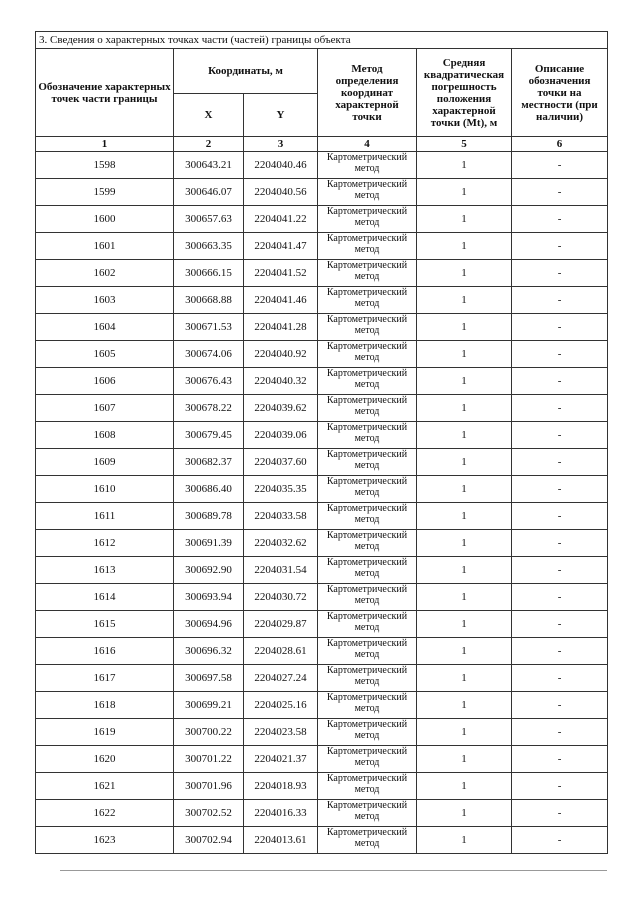 Image resolution: width=640 pixels, height=905 pixels. I want to click on x-cell: 300694.96, so click(208, 624).